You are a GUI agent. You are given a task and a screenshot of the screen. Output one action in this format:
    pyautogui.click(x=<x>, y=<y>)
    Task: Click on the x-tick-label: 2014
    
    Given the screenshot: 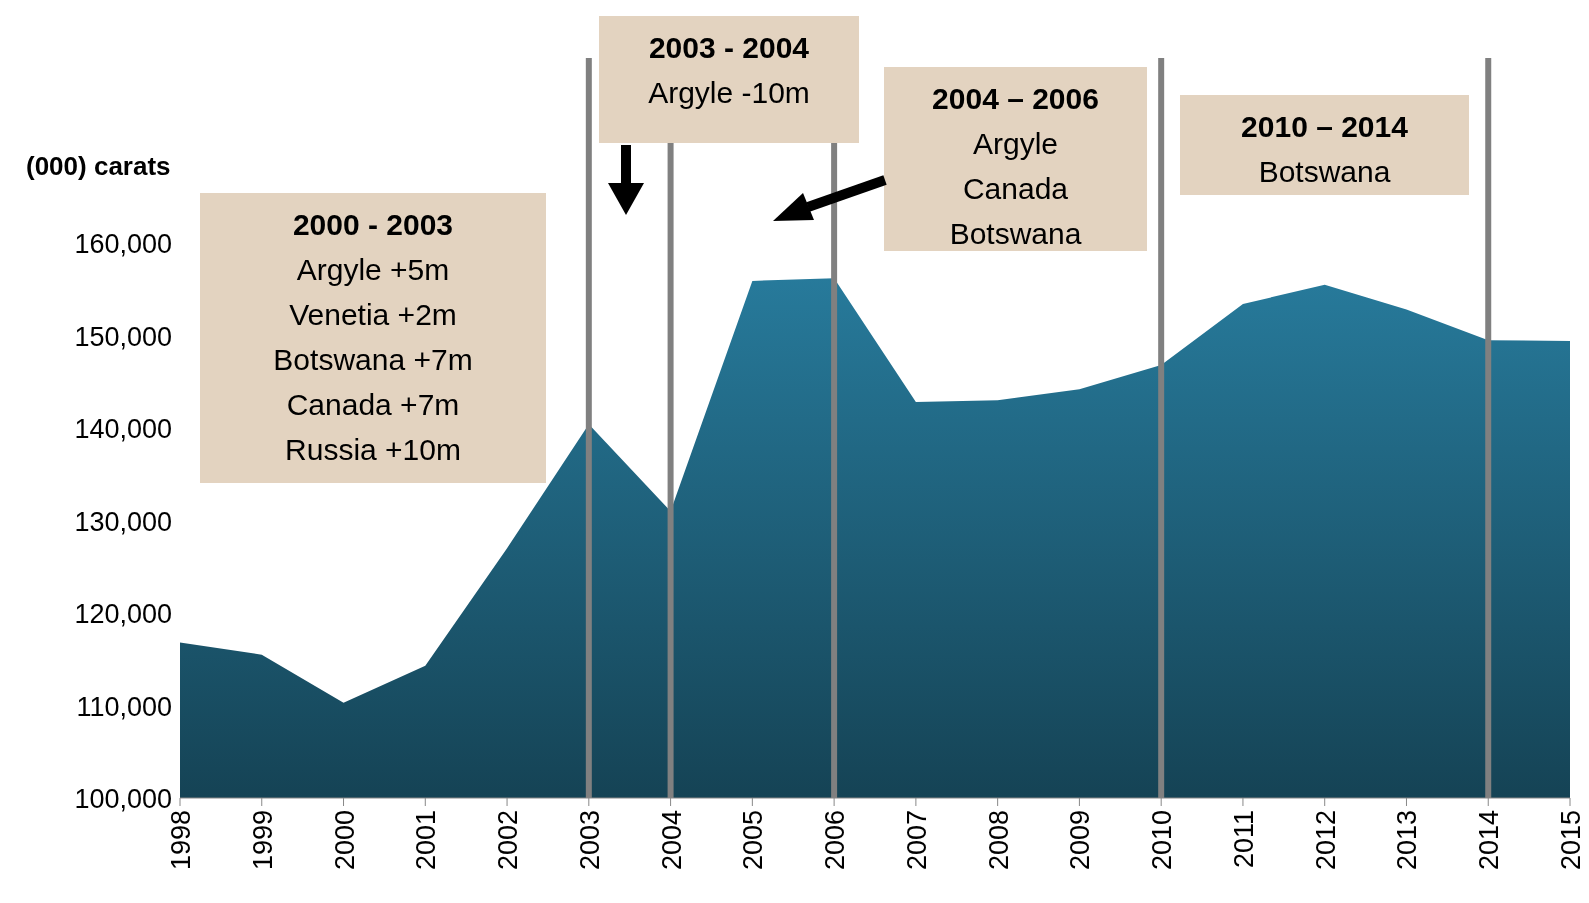 What is the action you would take?
    pyautogui.click(x=1489, y=840)
    